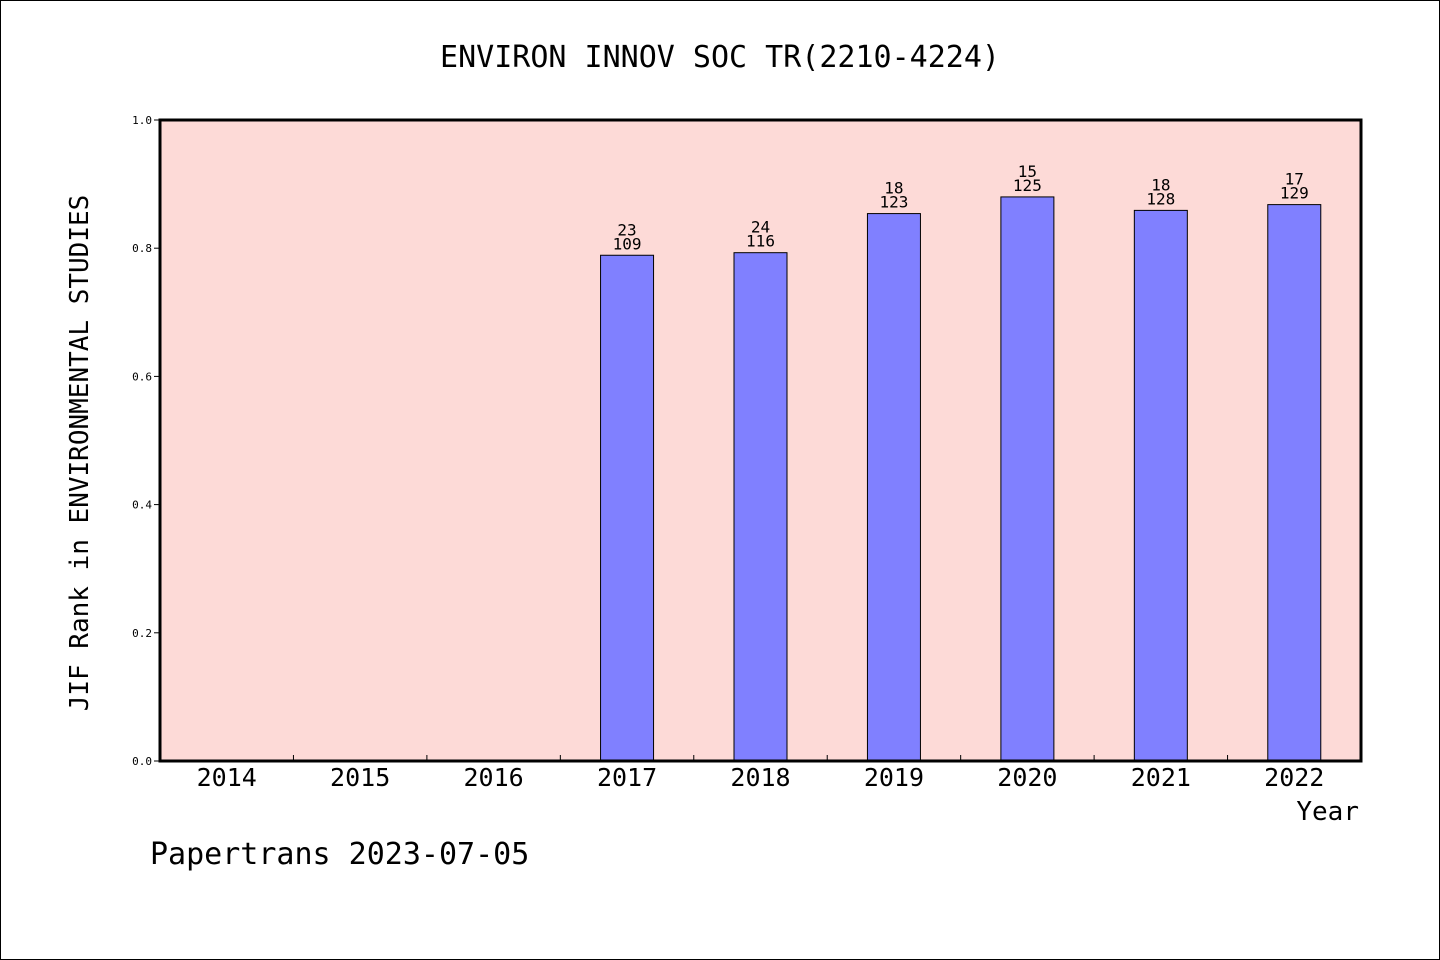 The width and height of the screenshot is (1440, 960). I want to click on y-tick-label: 0.8, so click(142, 248).